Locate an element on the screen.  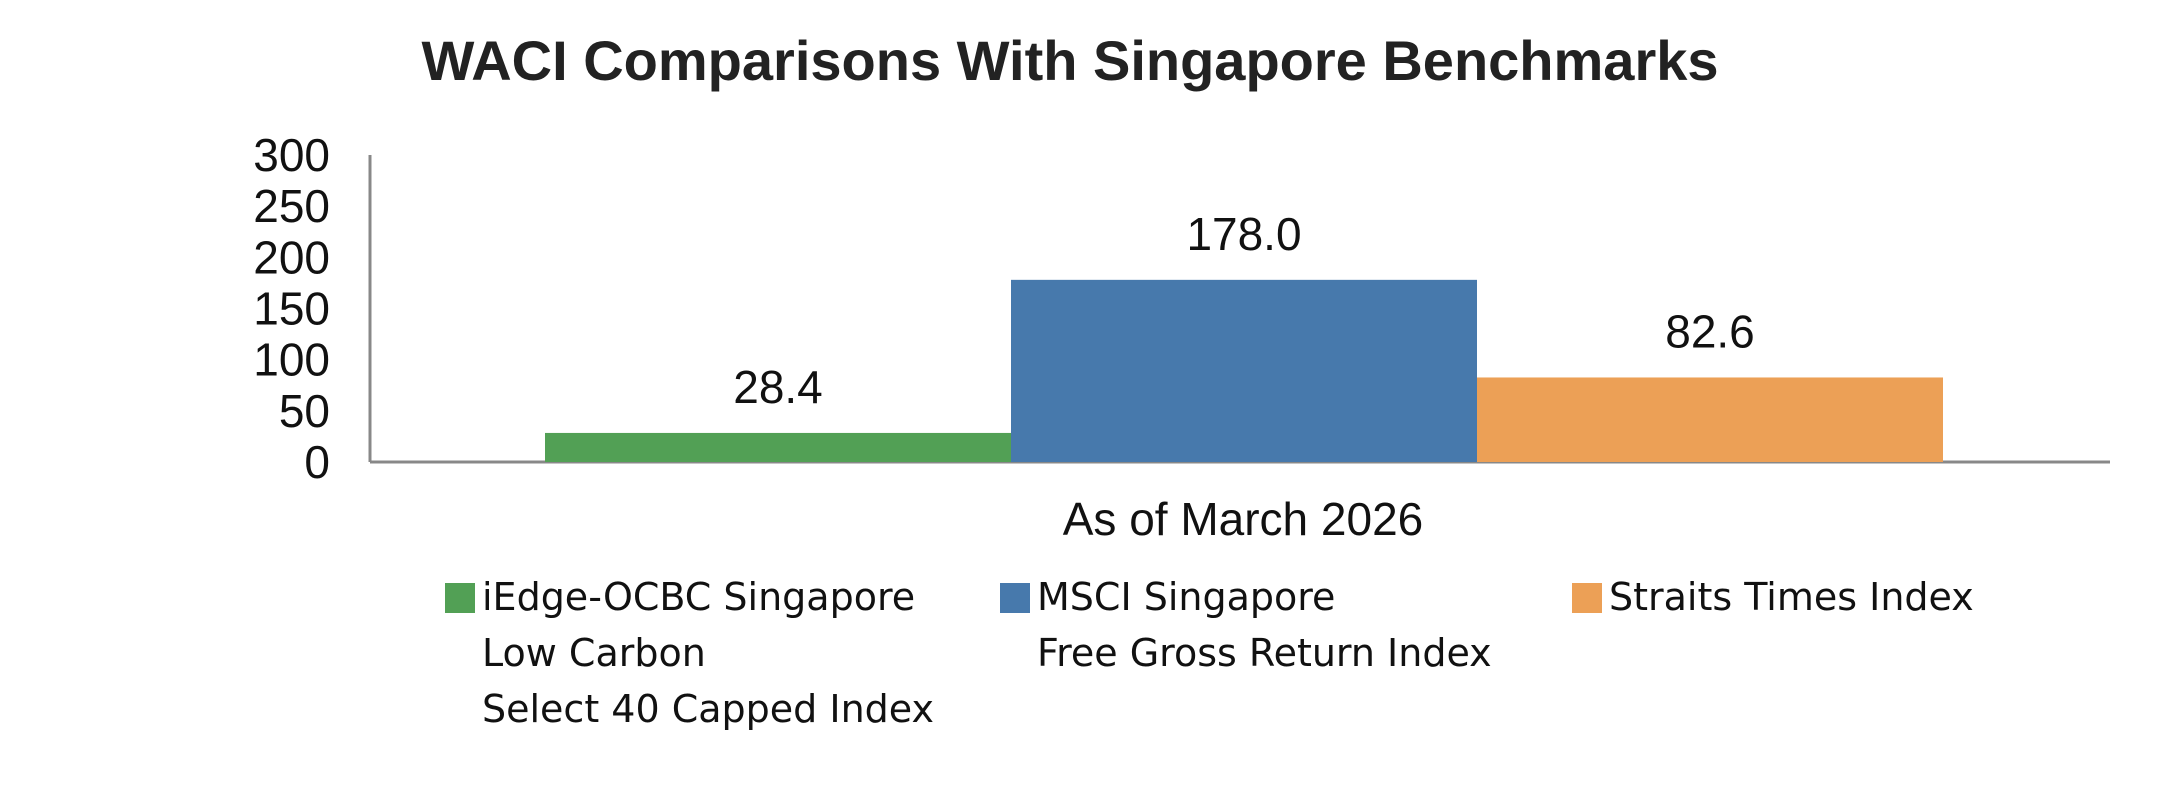
legend-label-line: iEdge-OCBC Singapore is located at coordinates (698, 597).